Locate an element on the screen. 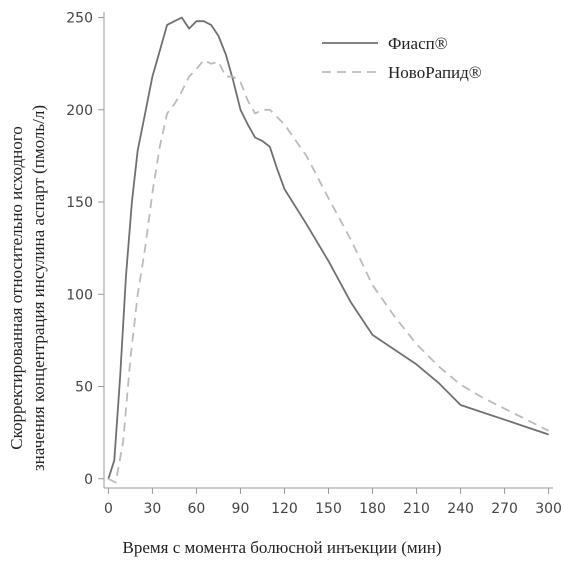  x-tick-label: 210 is located at coordinates (416, 509).